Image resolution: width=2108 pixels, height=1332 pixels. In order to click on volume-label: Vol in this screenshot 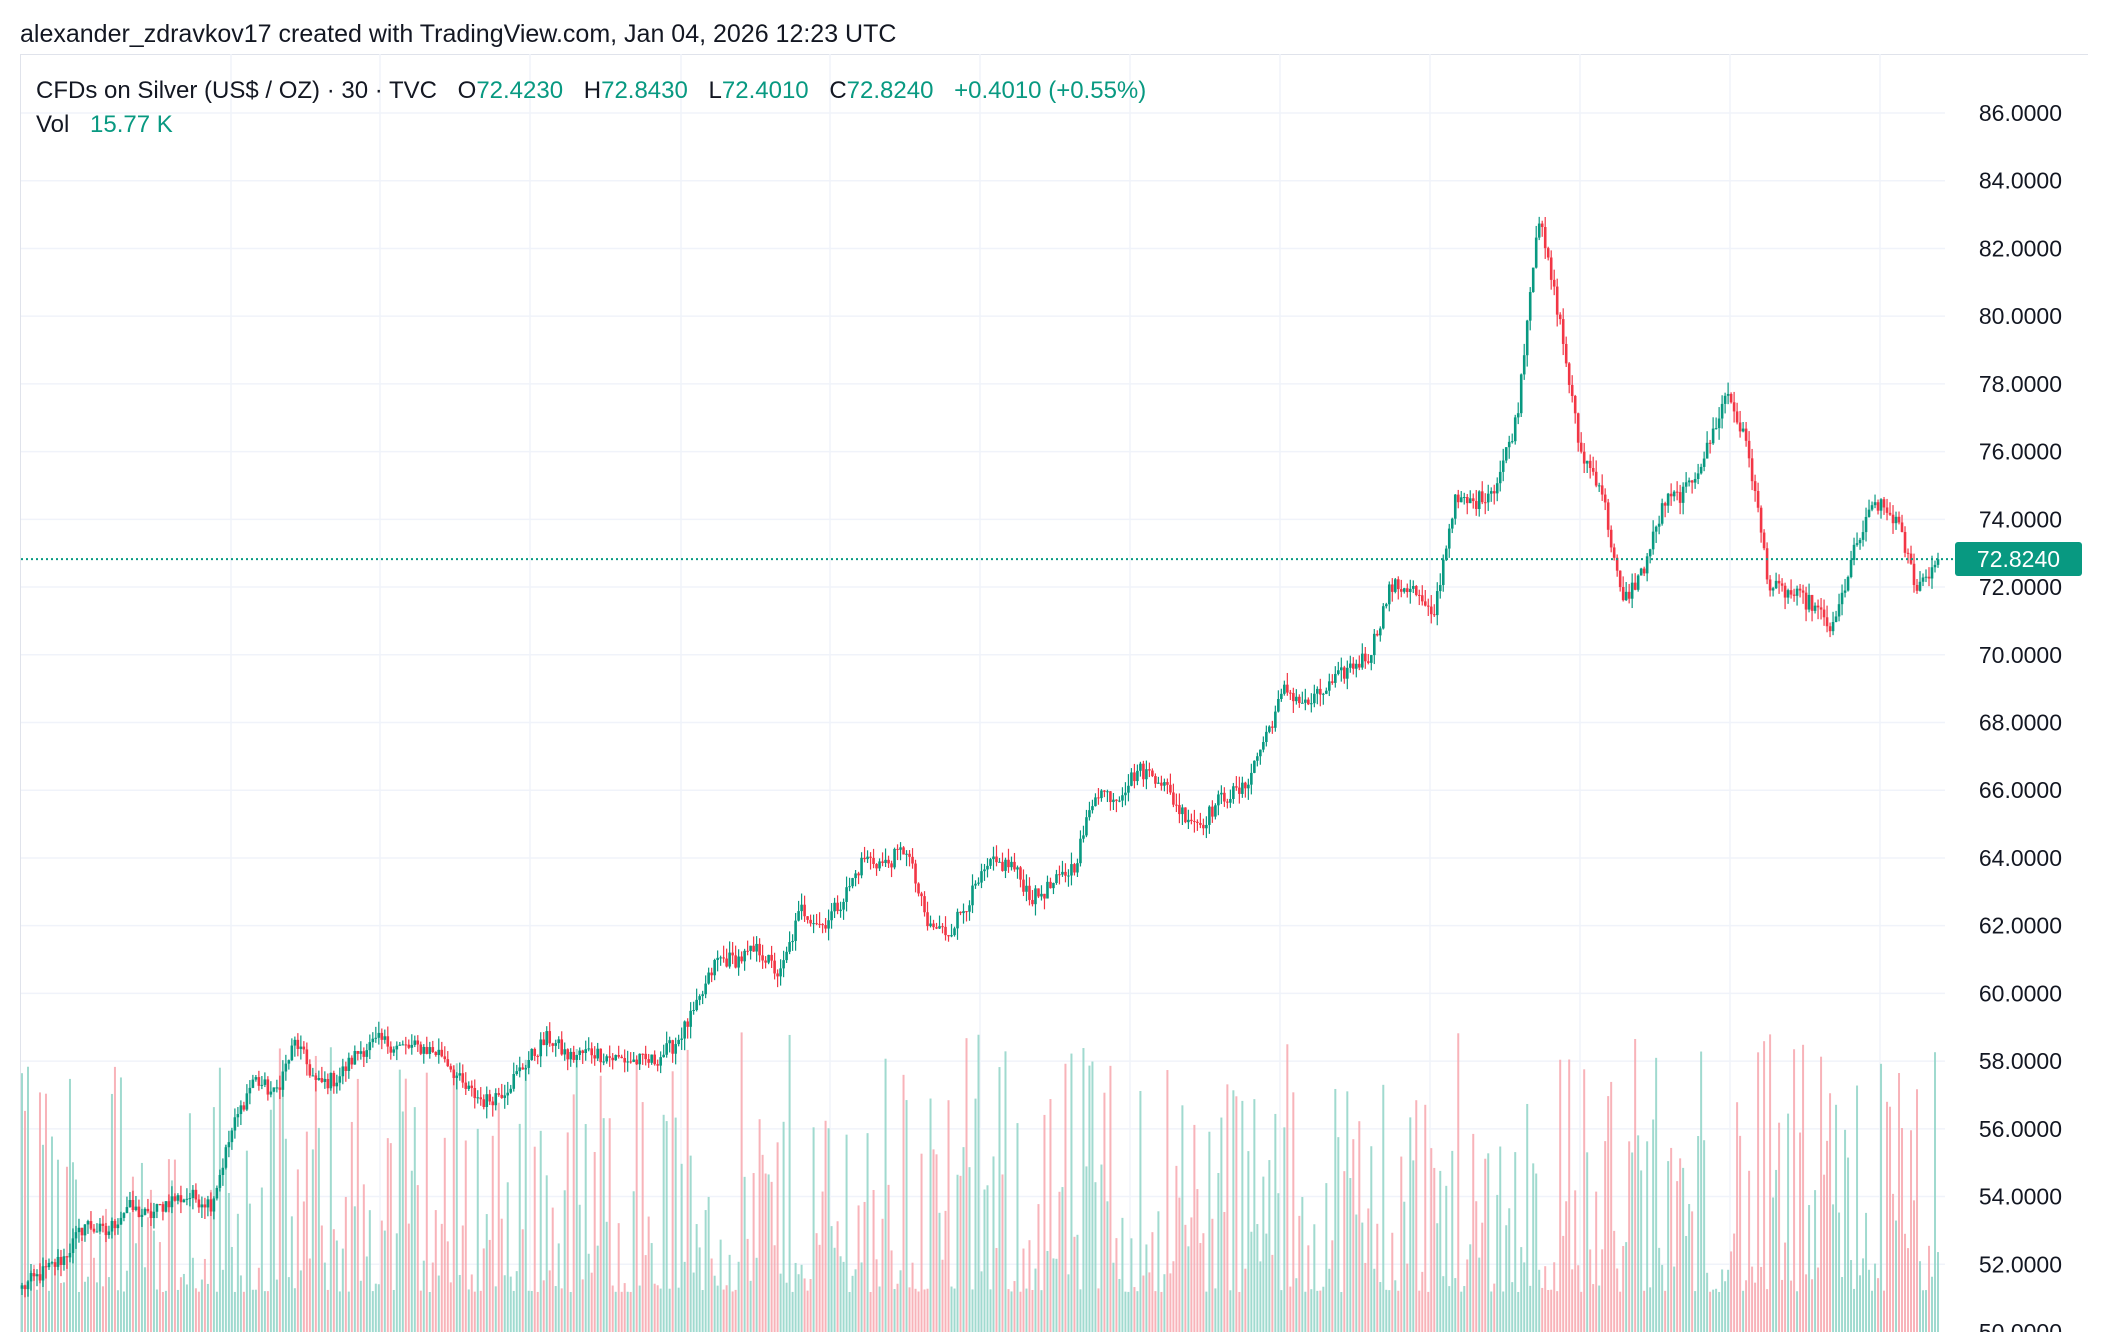, I will do `click(53, 124)`.